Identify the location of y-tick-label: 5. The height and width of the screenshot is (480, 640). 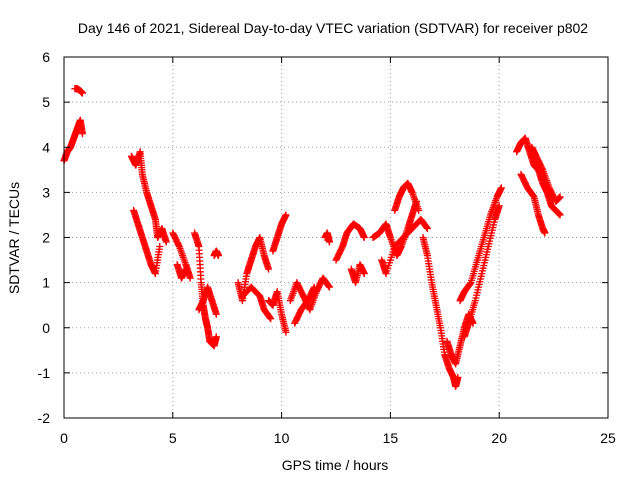
(46, 102).